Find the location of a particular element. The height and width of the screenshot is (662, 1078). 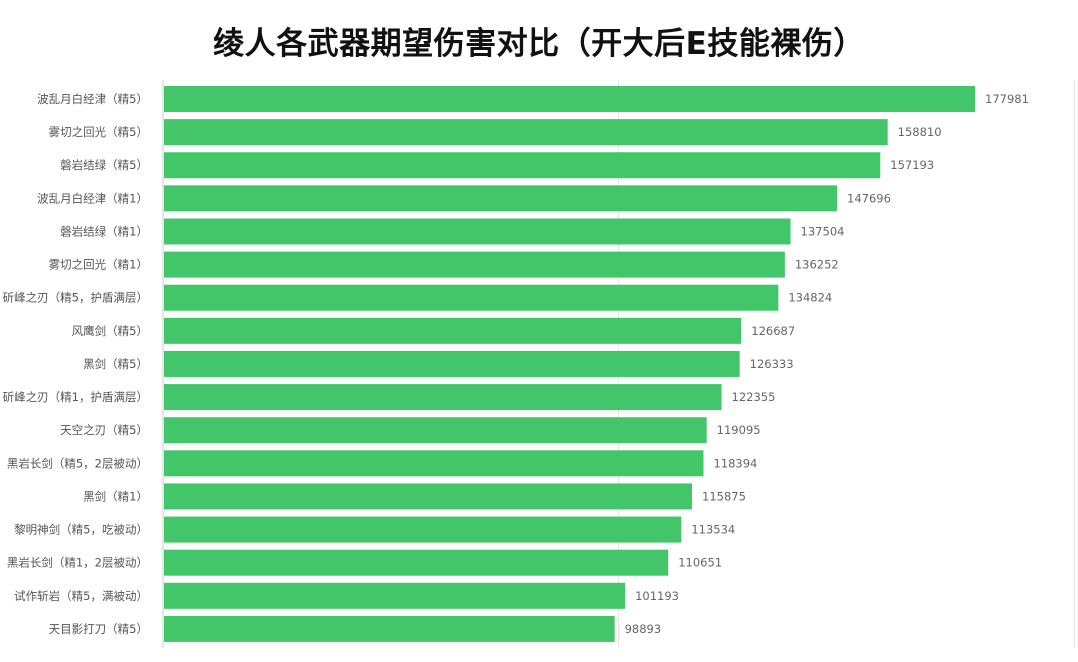

value-label: 157193 is located at coordinates (912, 165).